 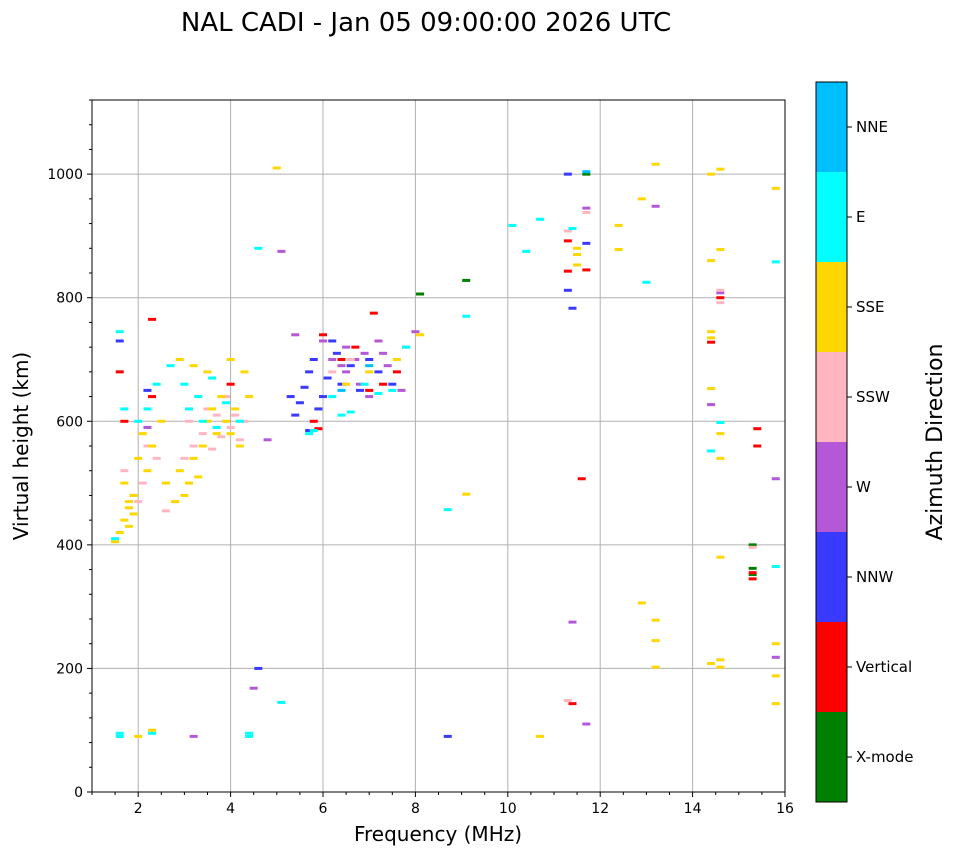 What do you see at coordinates (69, 546) in the screenshot?
I see `y-tick-label: 400` at bounding box center [69, 546].